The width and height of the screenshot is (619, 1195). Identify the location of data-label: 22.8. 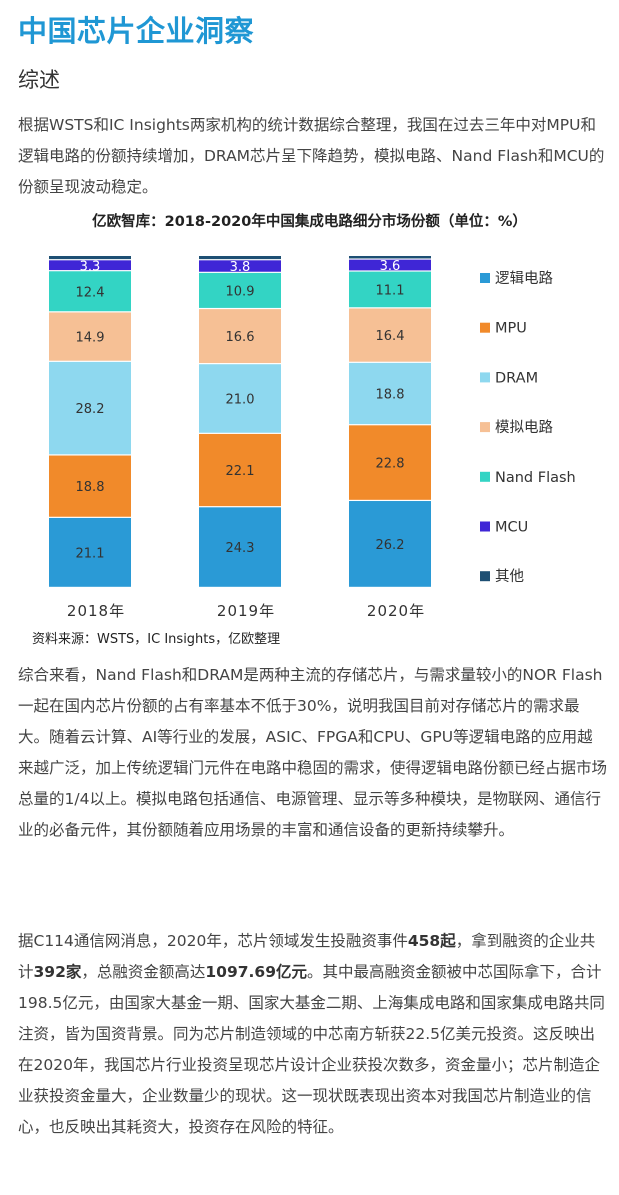
(390, 464).